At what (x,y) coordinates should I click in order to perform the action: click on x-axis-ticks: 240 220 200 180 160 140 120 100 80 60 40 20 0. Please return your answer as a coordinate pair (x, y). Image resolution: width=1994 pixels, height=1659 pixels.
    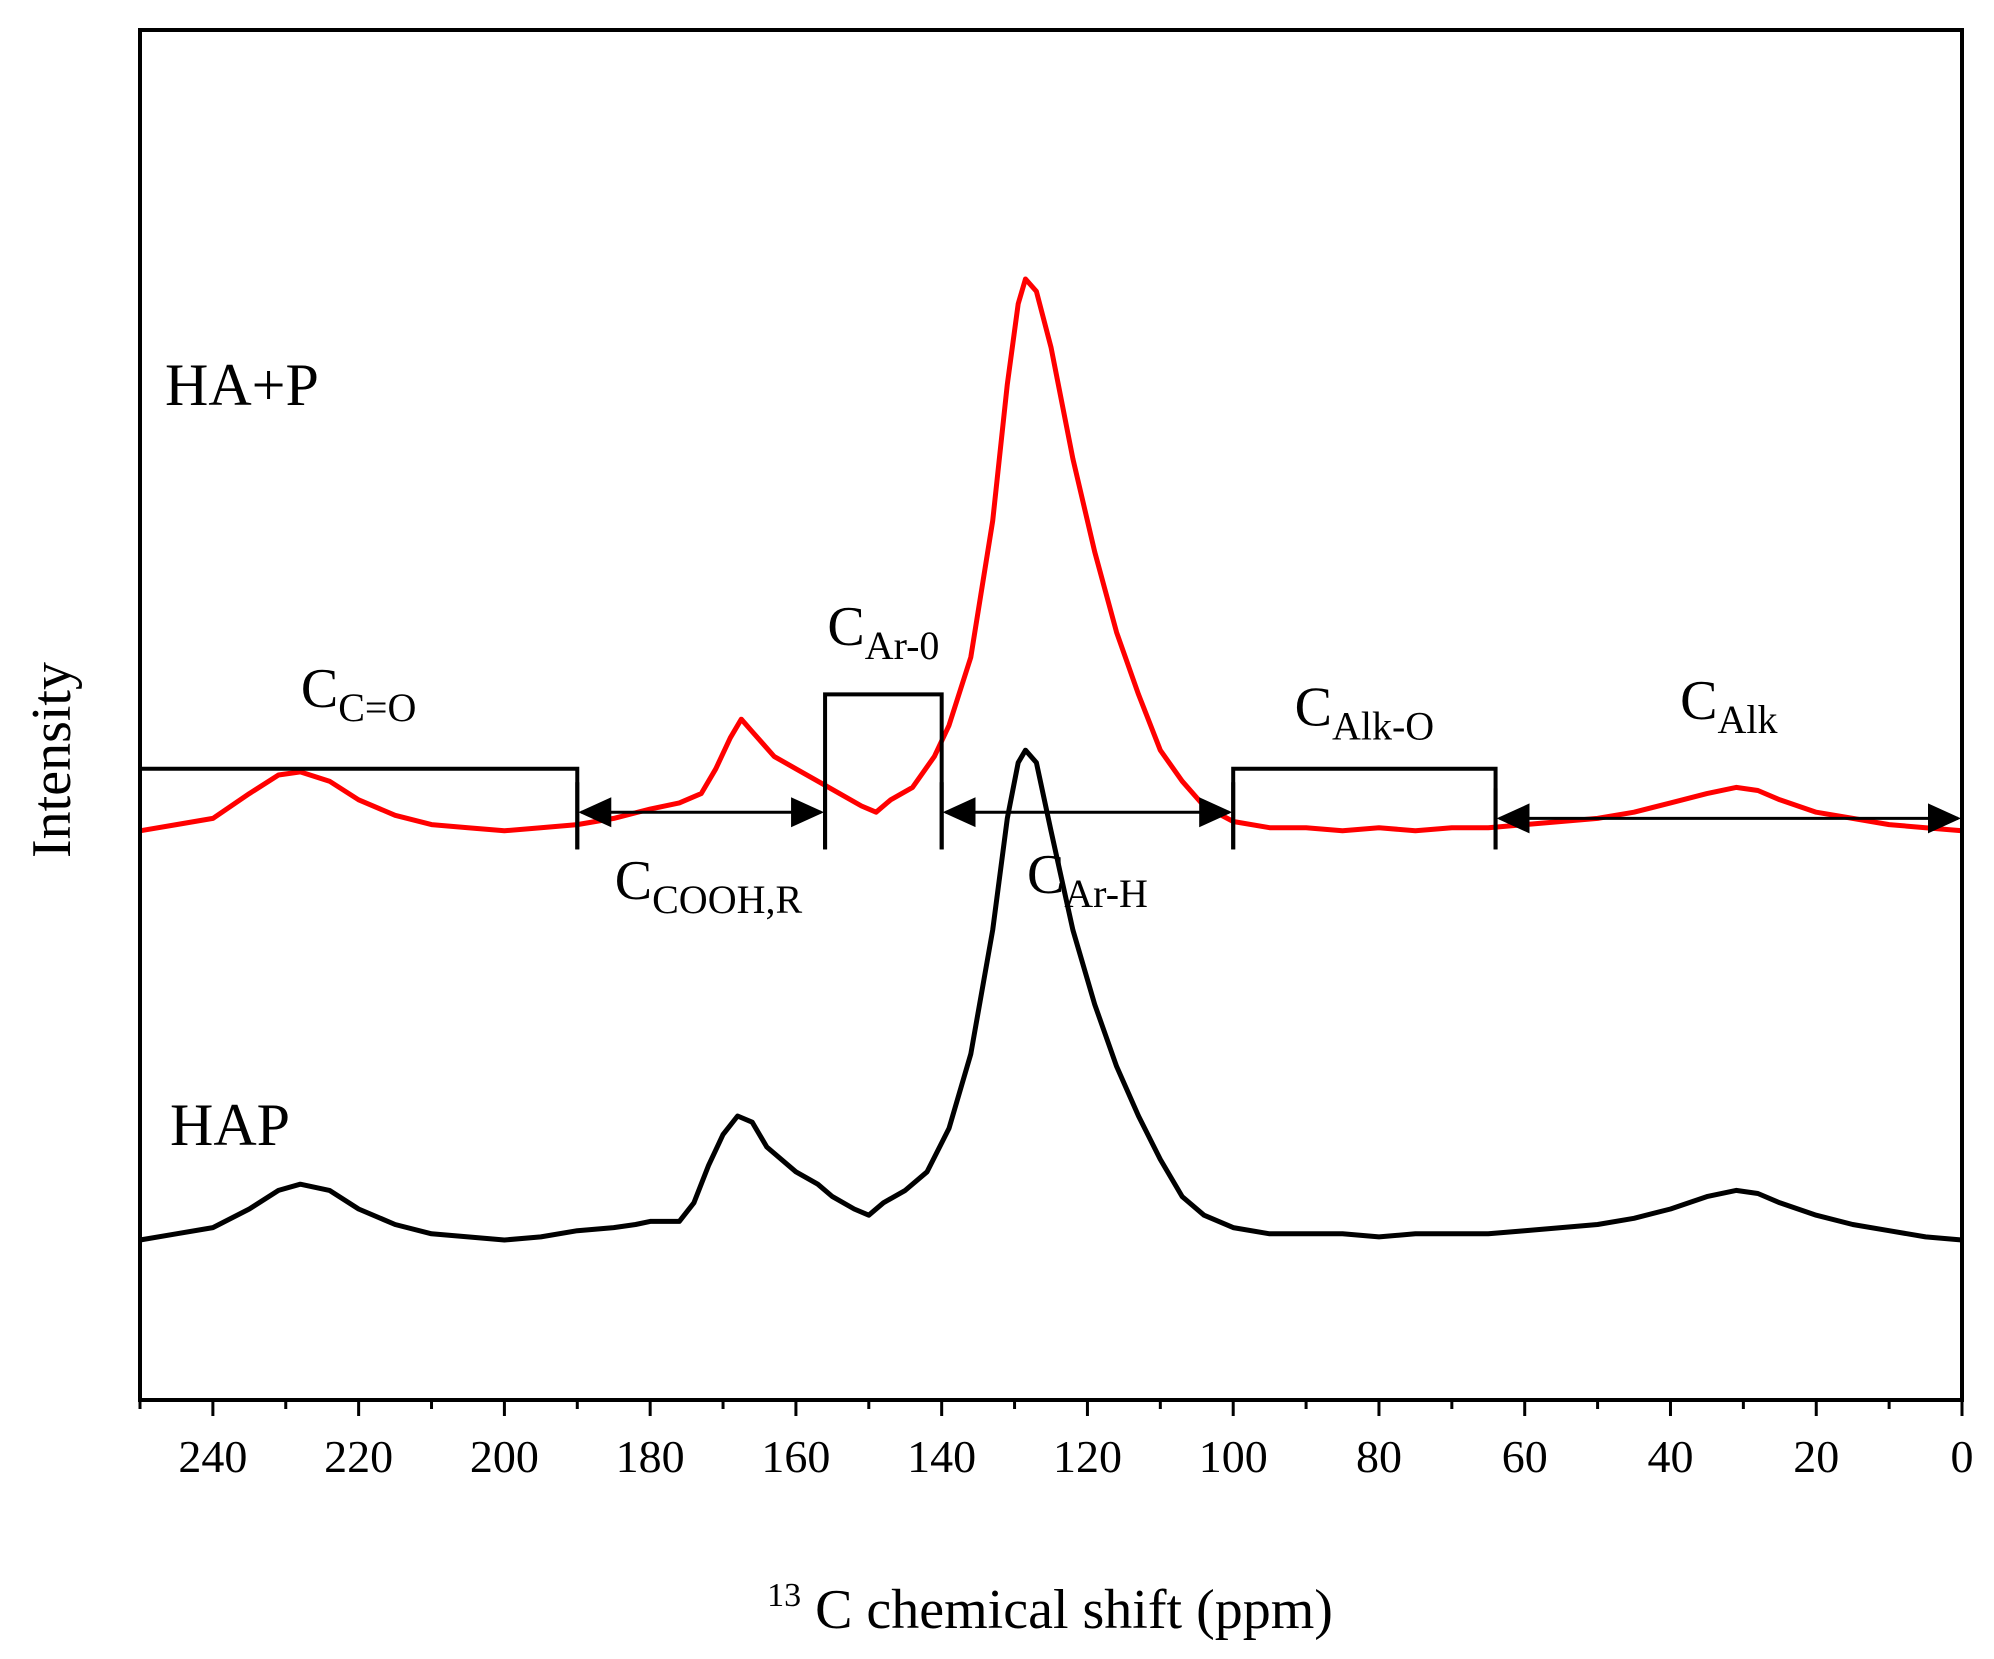
    Looking at the image, I should click on (1056, 1441).